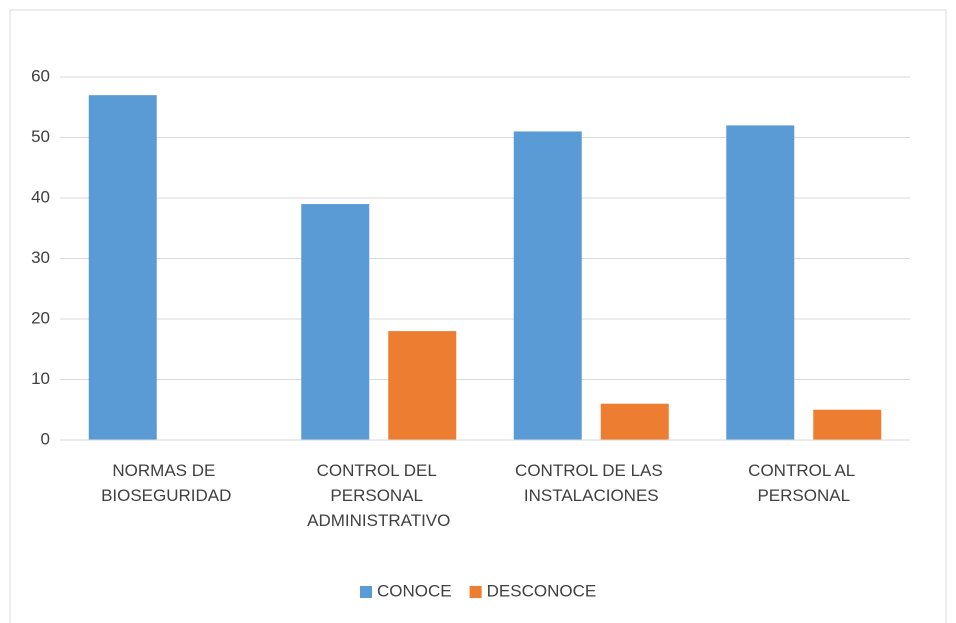 The height and width of the screenshot is (623, 956). I want to click on x-tick-label: NORMAS DE BIOSEGURIDAD, so click(166, 483).